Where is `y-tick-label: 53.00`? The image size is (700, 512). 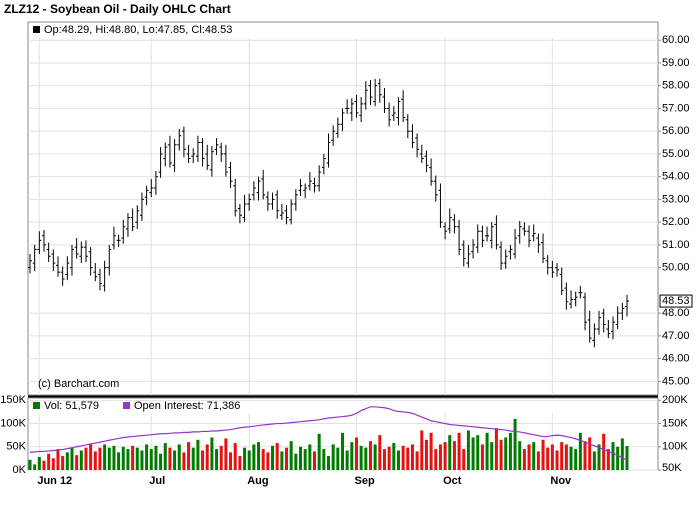 y-tick-label: 53.00 is located at coordinates (676, 199).